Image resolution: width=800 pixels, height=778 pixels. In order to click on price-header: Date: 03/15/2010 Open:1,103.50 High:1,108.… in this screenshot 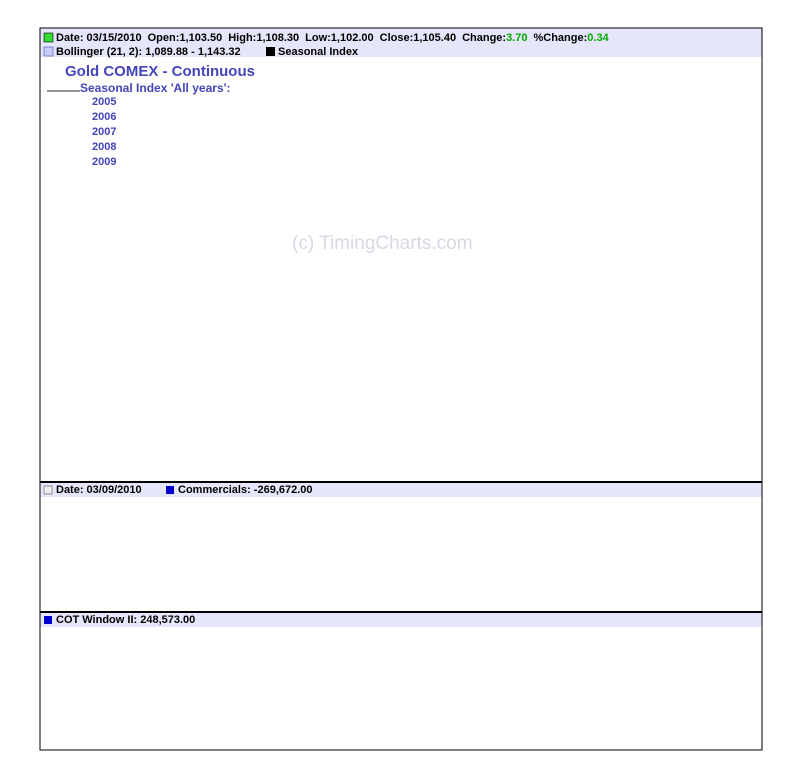, I will do `click(333, 38)`.